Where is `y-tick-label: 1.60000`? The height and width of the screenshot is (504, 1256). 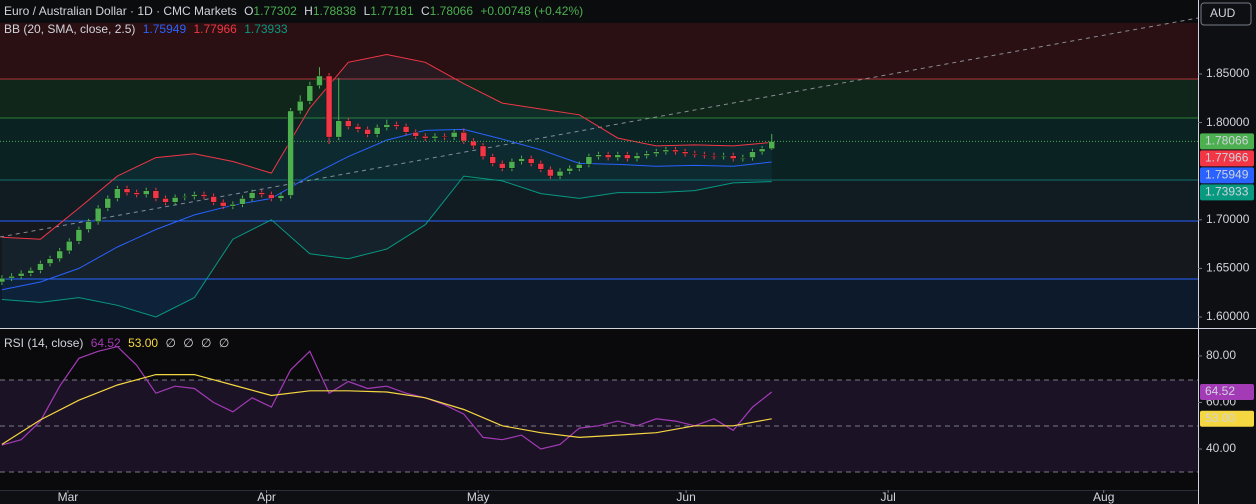
y-tick-label: 1.60000 is located at coordinates (1228, 316).